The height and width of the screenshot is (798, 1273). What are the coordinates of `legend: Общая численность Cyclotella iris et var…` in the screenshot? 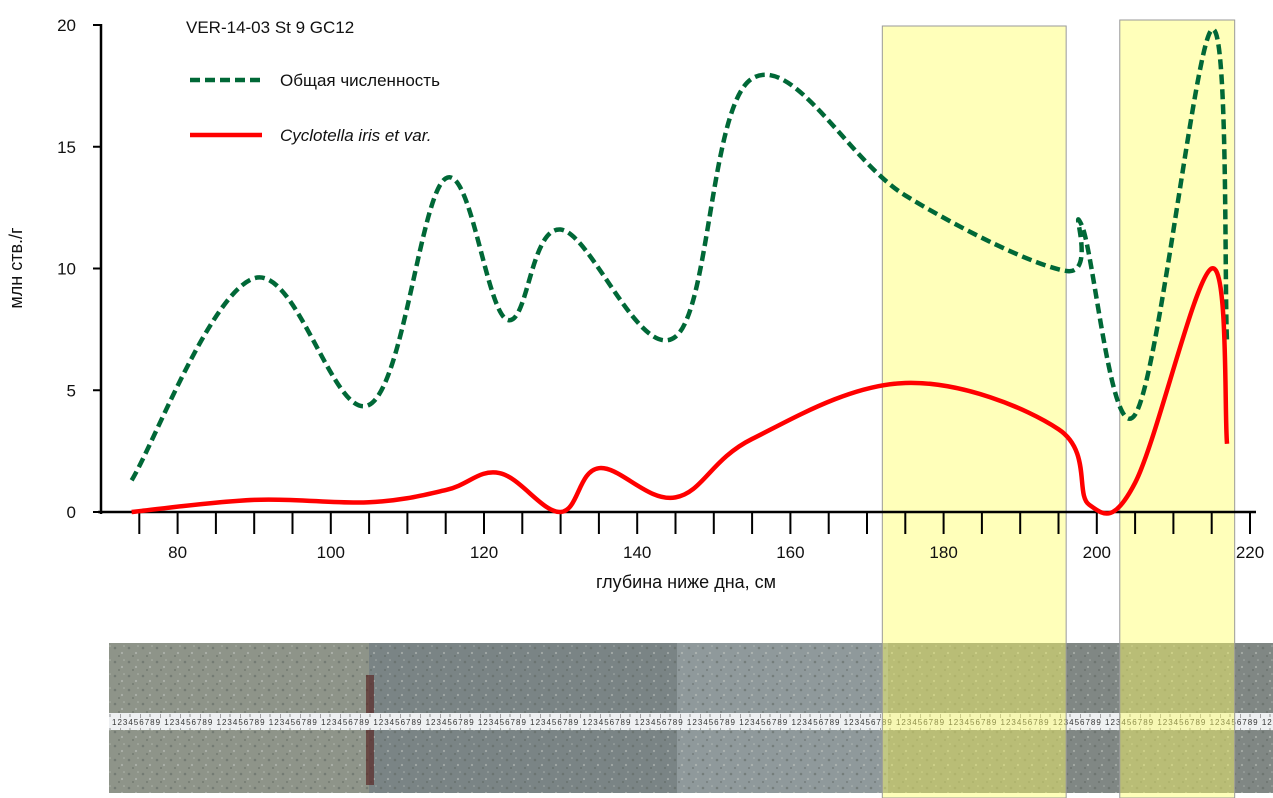 It's located at (315, 108).